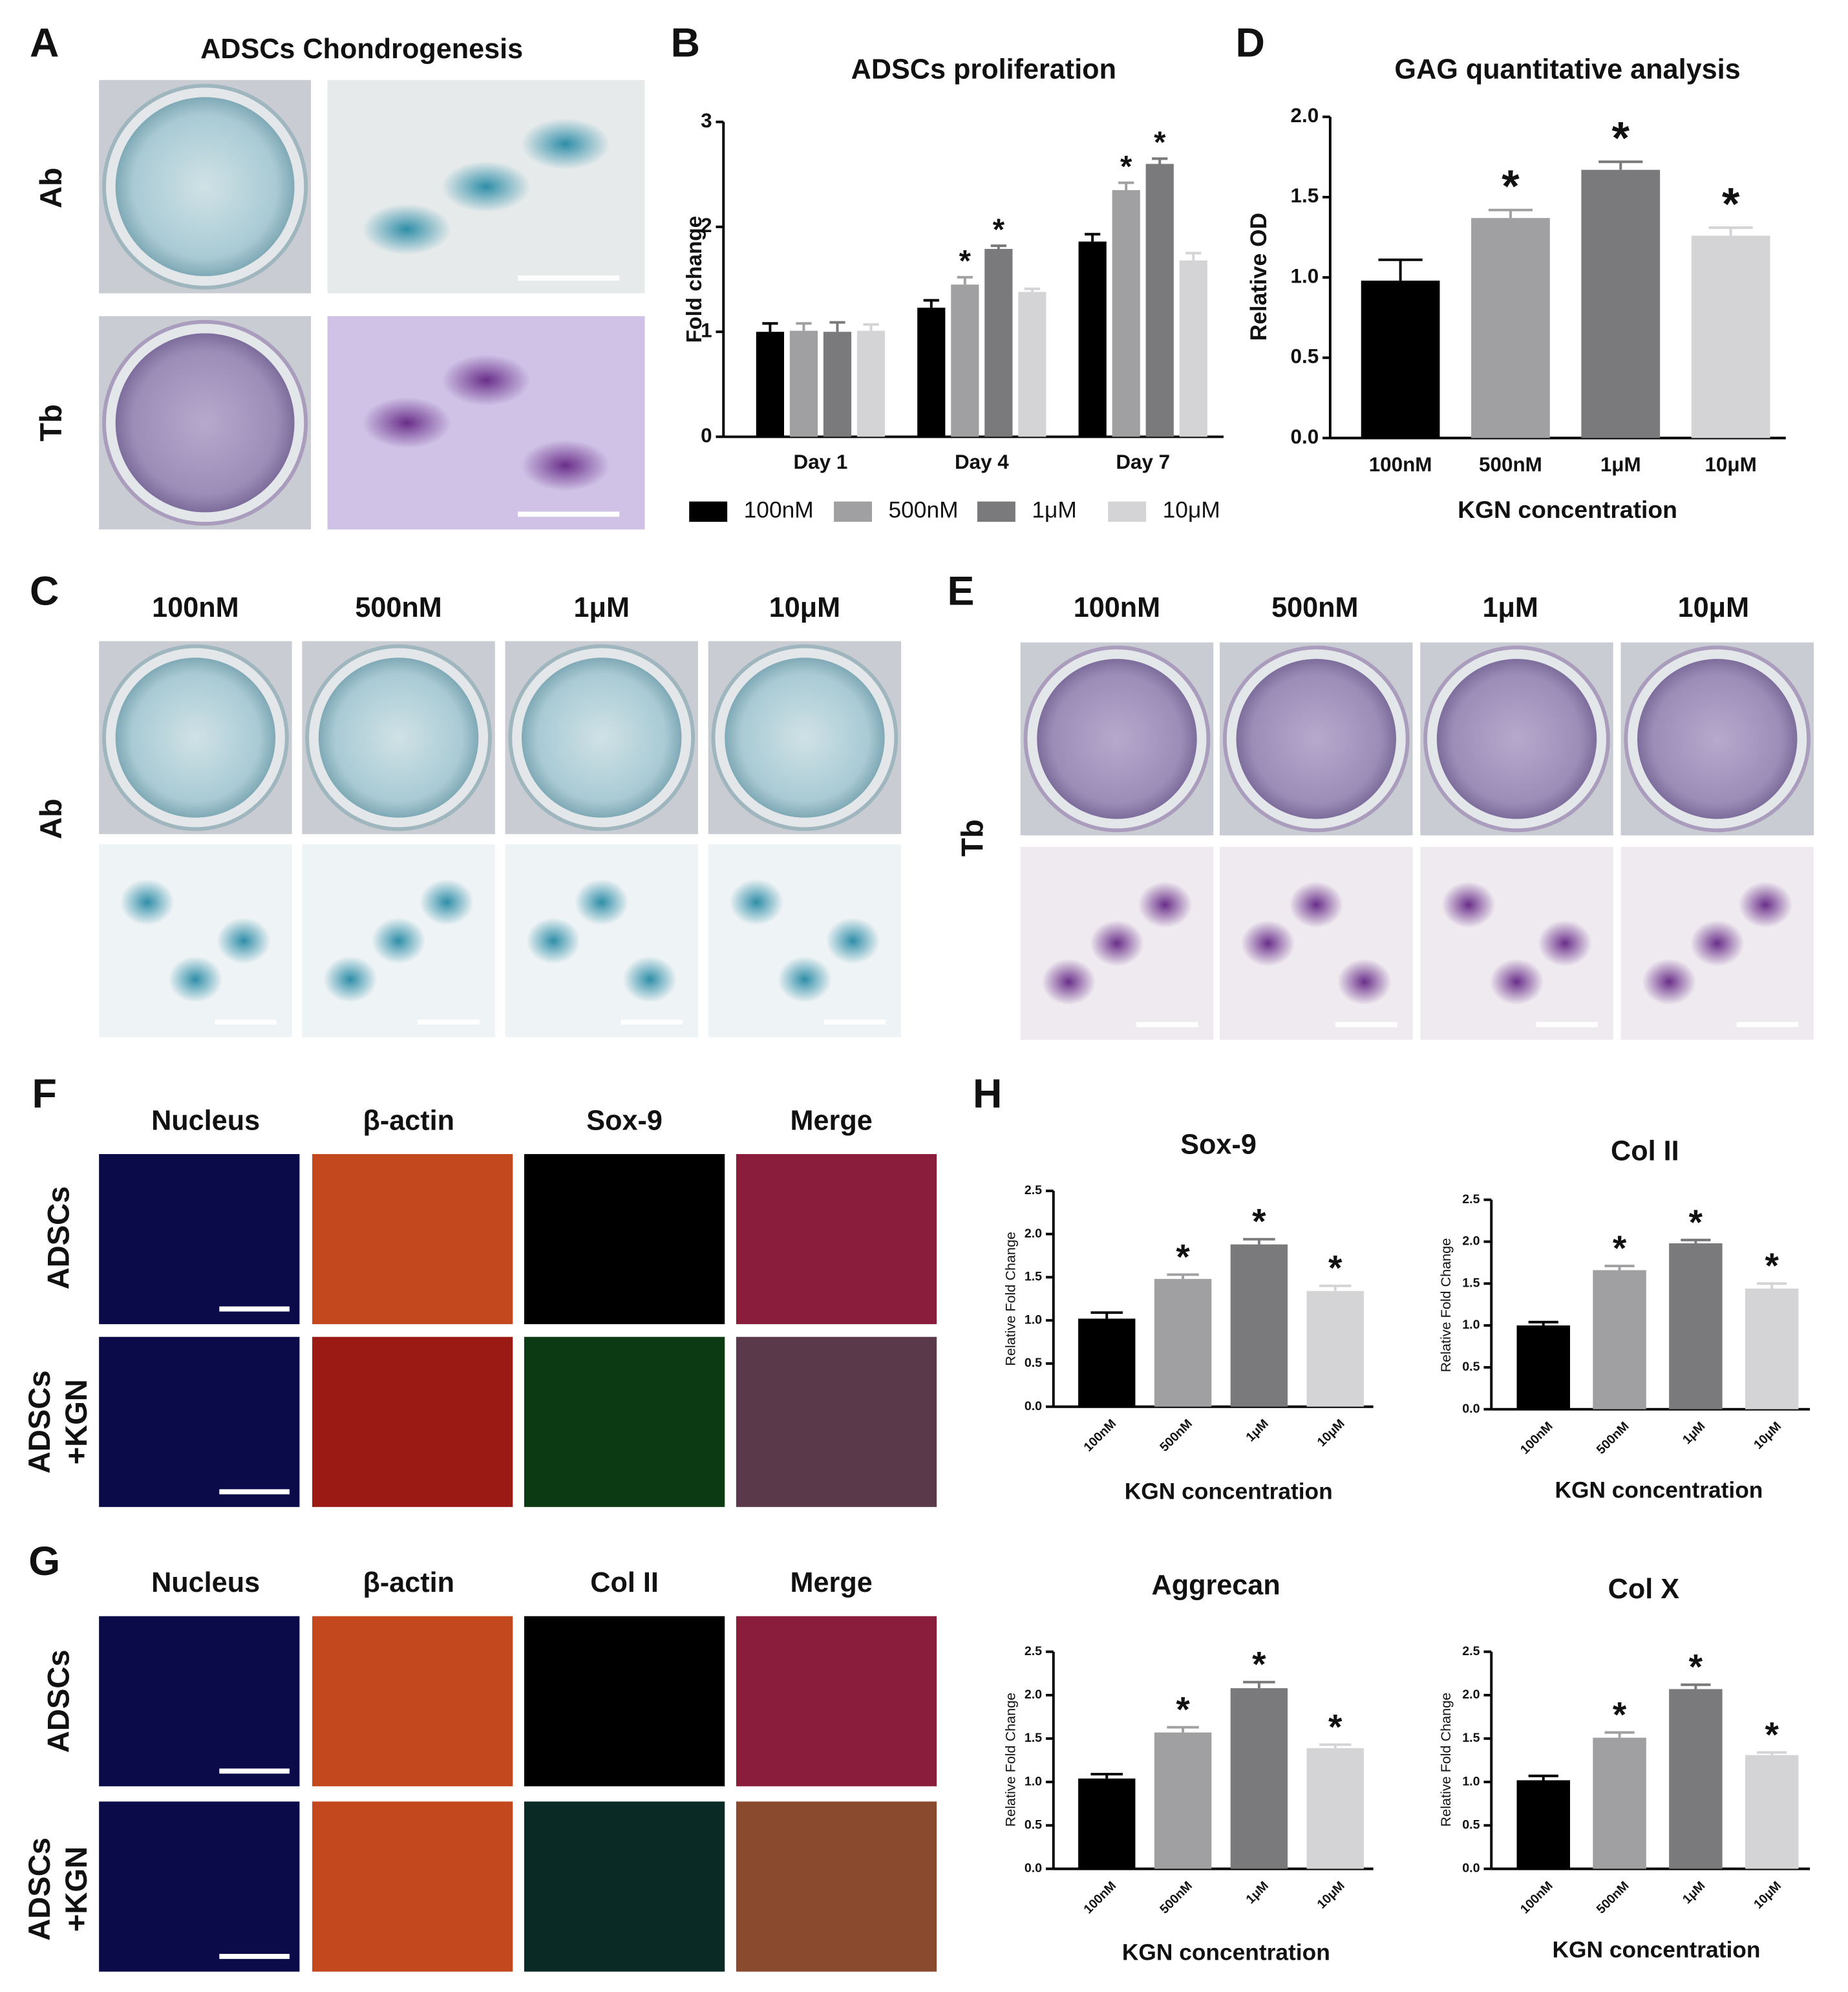 This screenshot has height=1992, width=1848. I want to click on chart-title: Col X, so click(1644, 1589).